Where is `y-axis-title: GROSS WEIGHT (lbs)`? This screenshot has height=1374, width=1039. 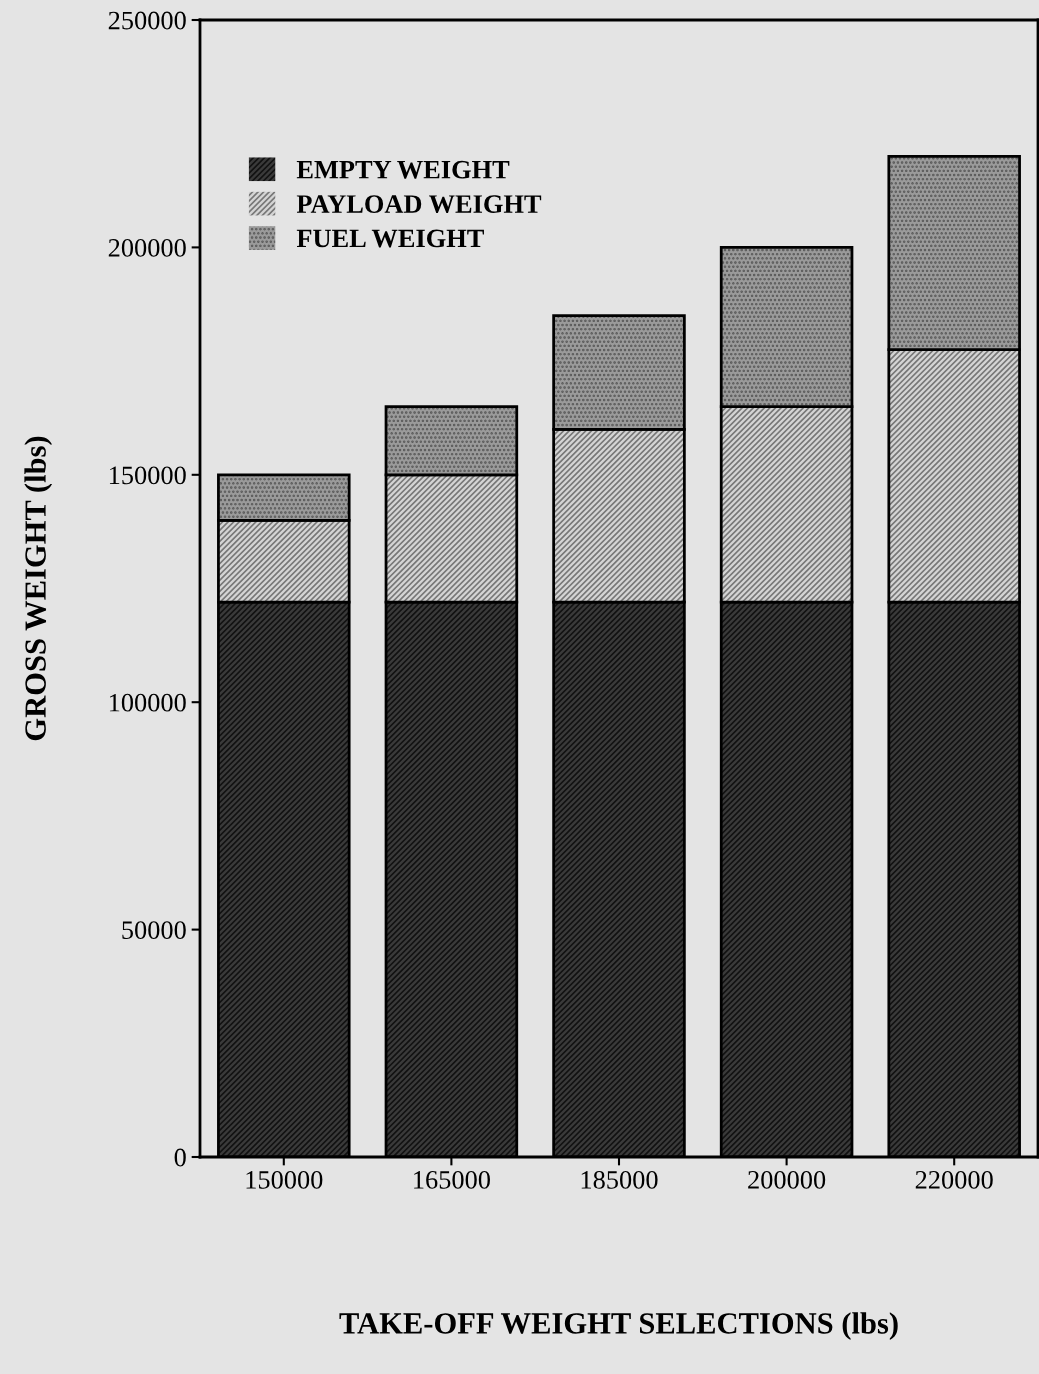
y-axis-title: GROSS WEIGHT (lbs) is located at coordinates (38, 588).